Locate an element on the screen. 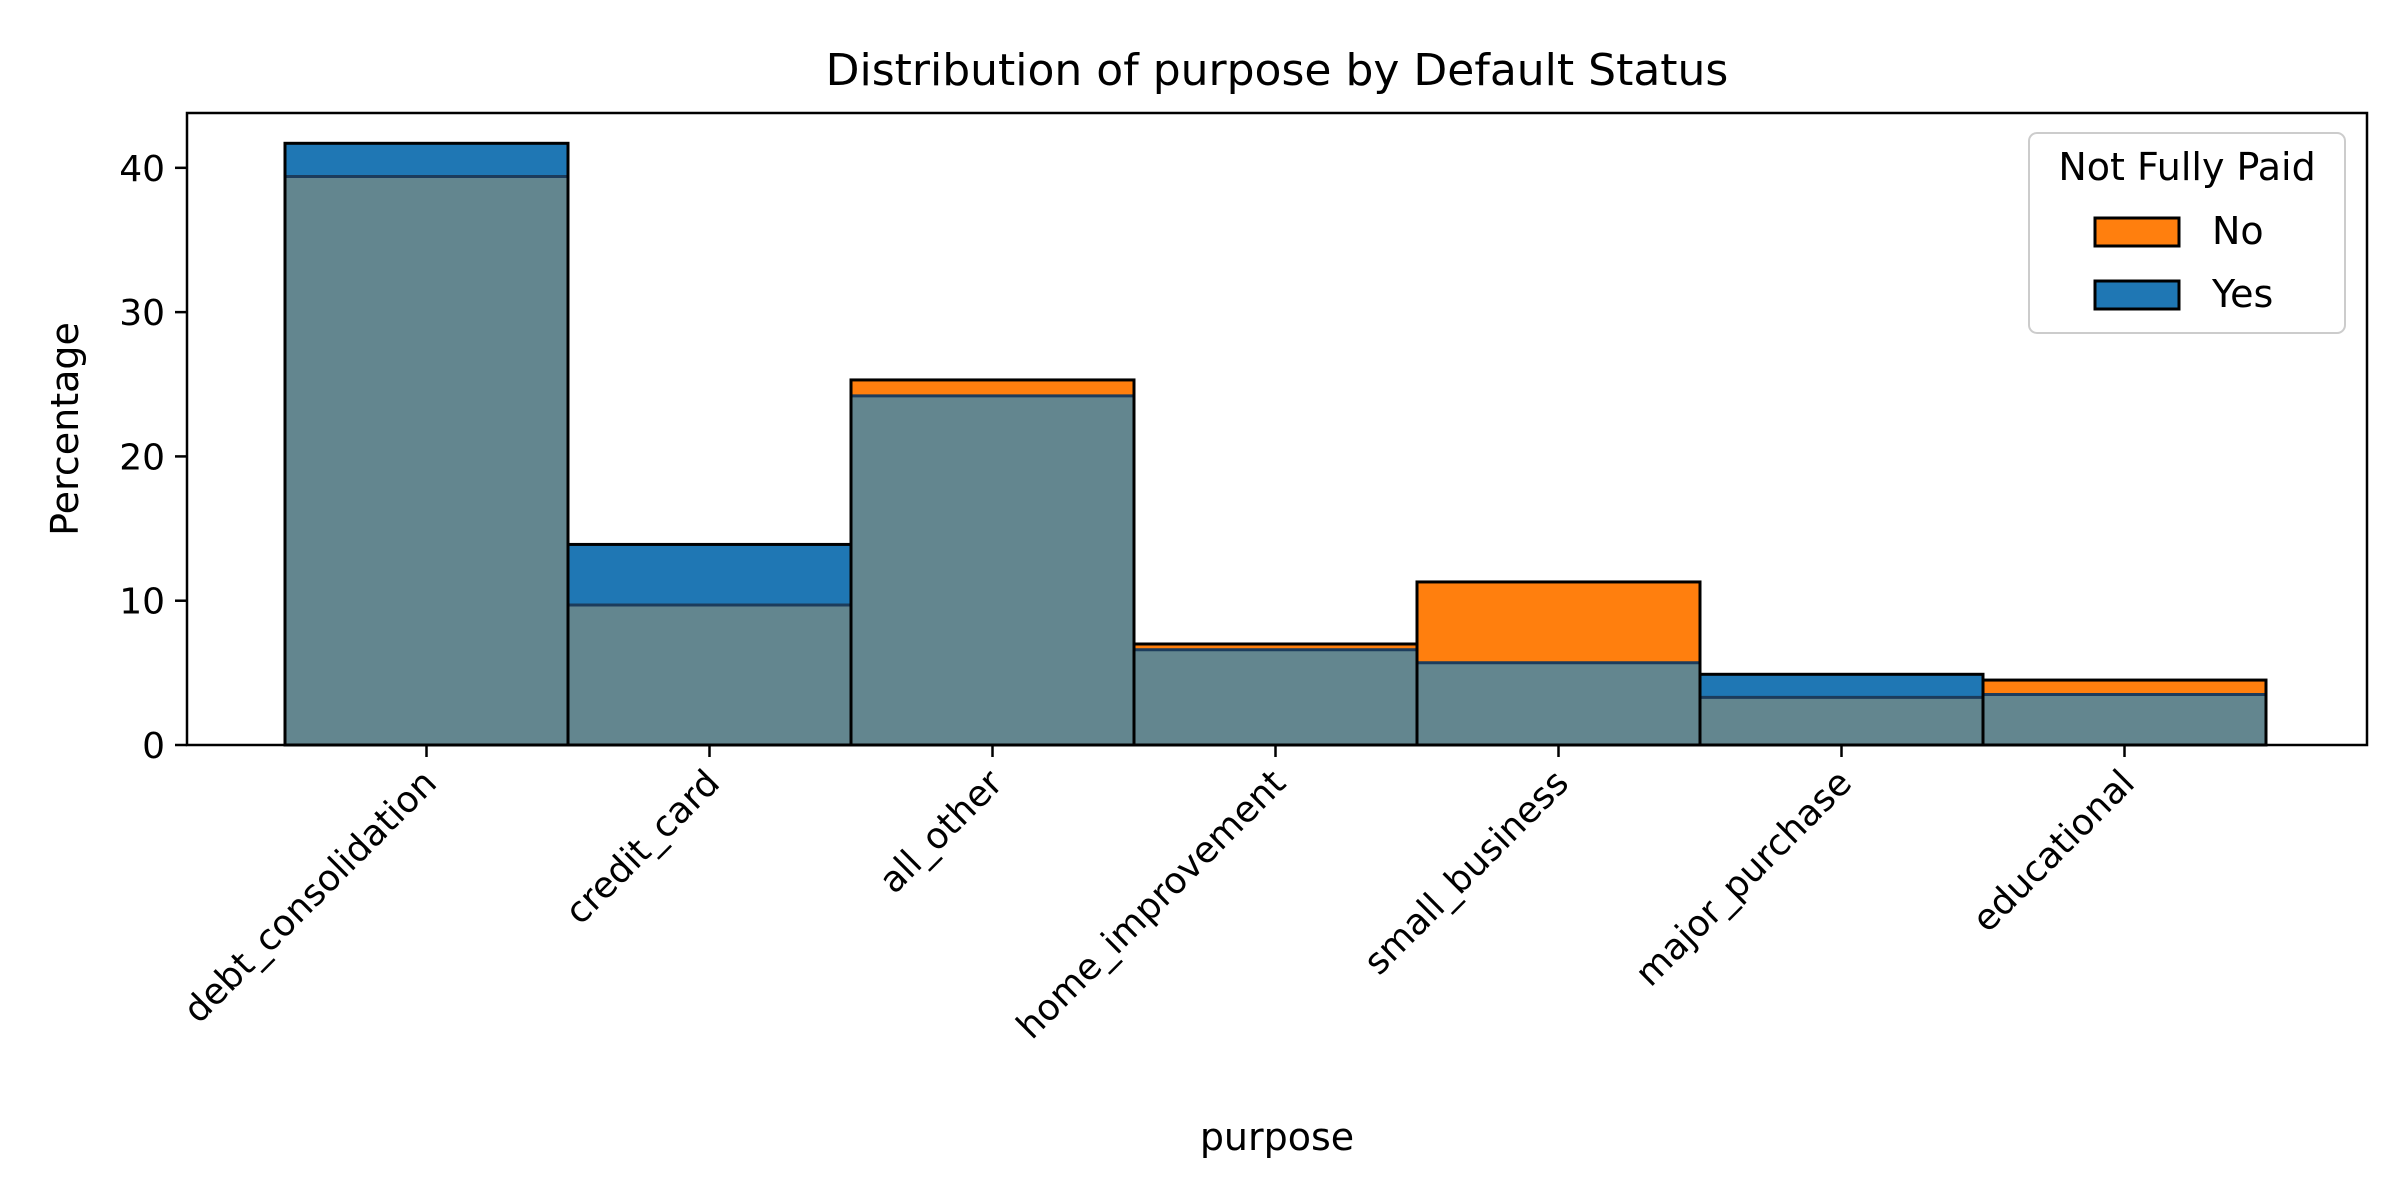  x-tick-label-all_other: all_other is located at coordinates (941, 831).